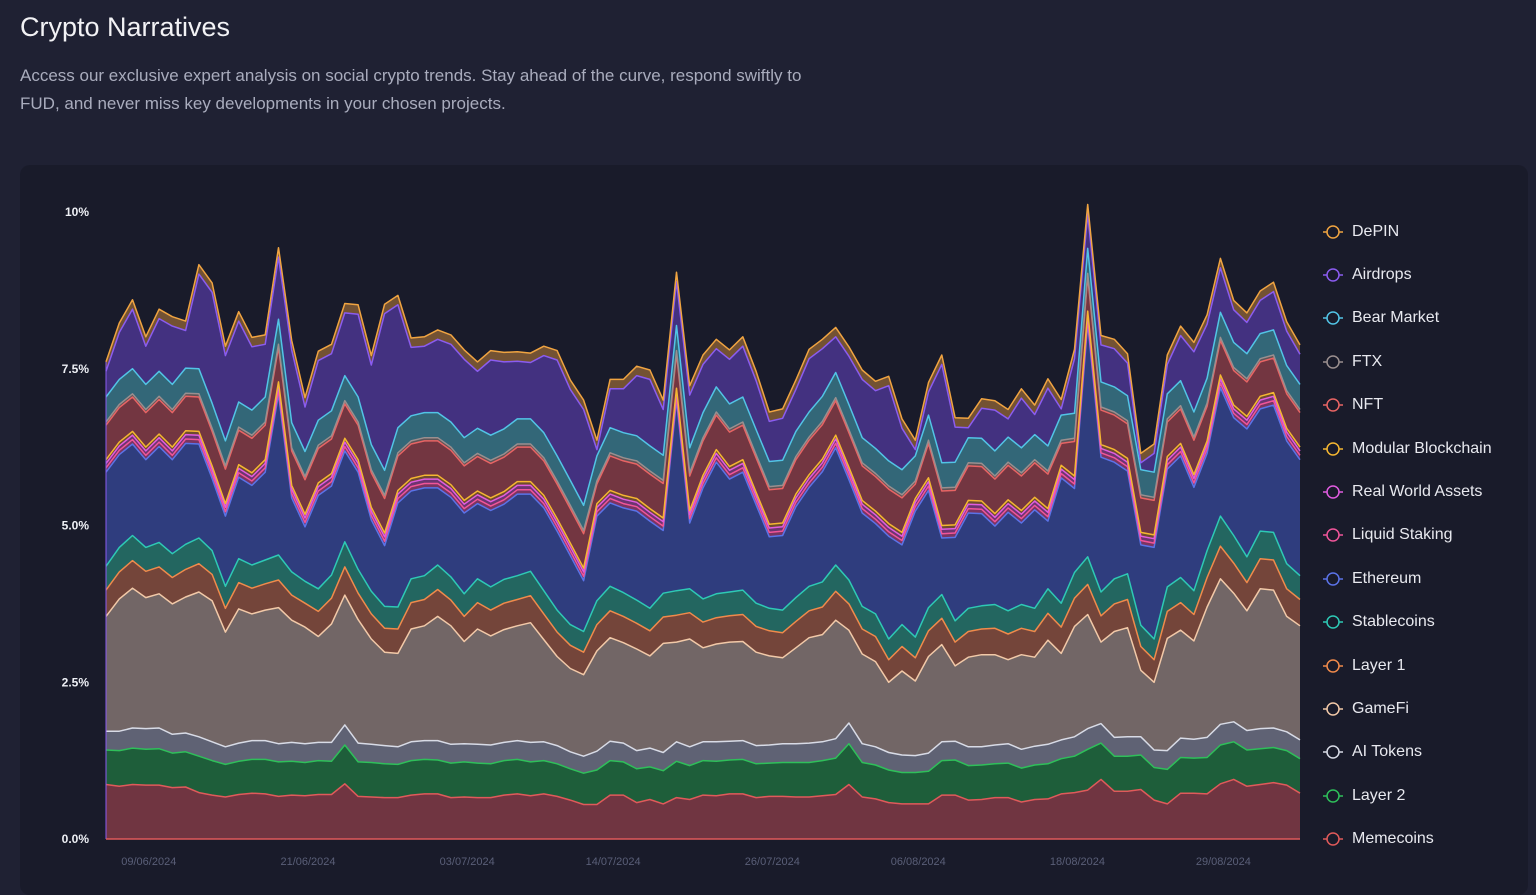  Describe the element at coordinates (76, 682) in the screenshot. I see `y-tick-label: 2.5%` at that location.